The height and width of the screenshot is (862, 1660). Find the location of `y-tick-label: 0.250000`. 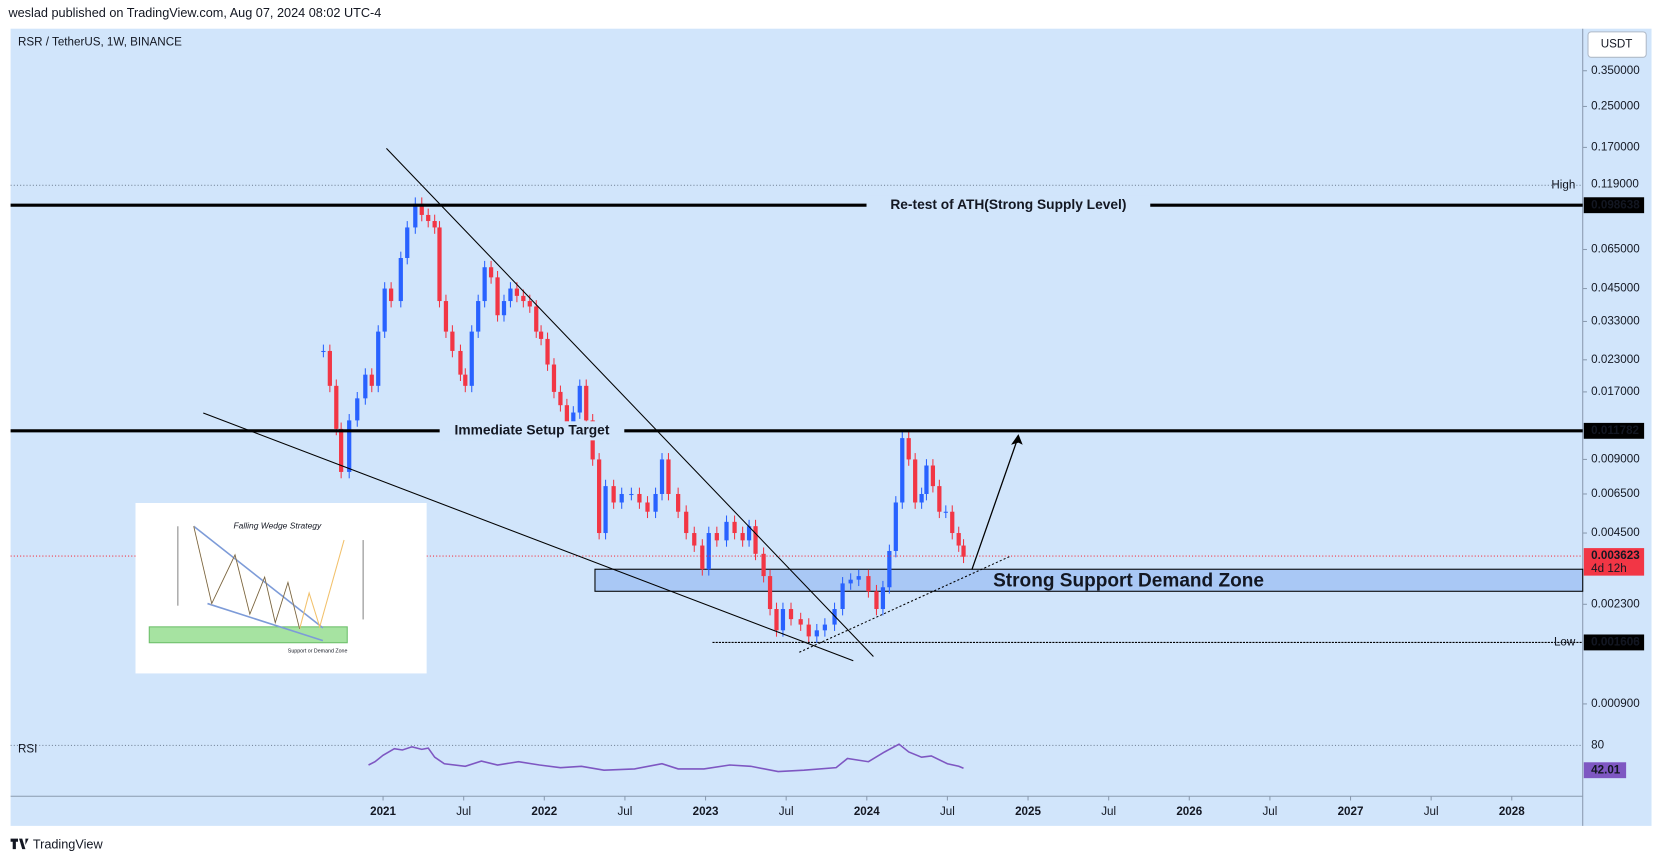

y-tick-label: 0.250000 is located at coordinates (1615, 106).